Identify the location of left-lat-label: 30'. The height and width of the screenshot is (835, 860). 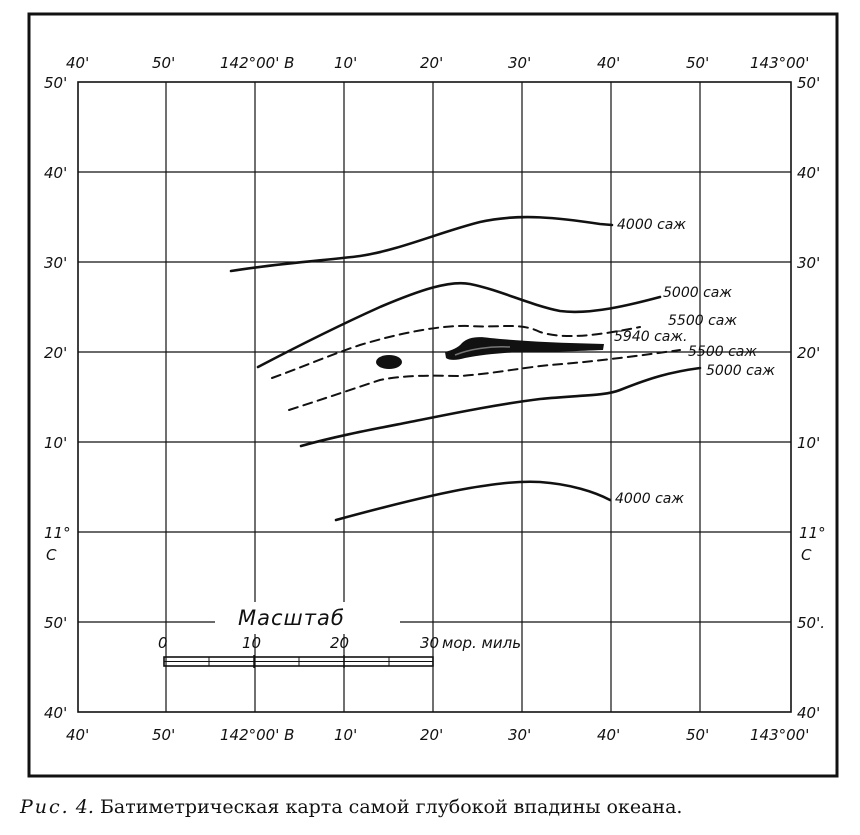
(55, 263).